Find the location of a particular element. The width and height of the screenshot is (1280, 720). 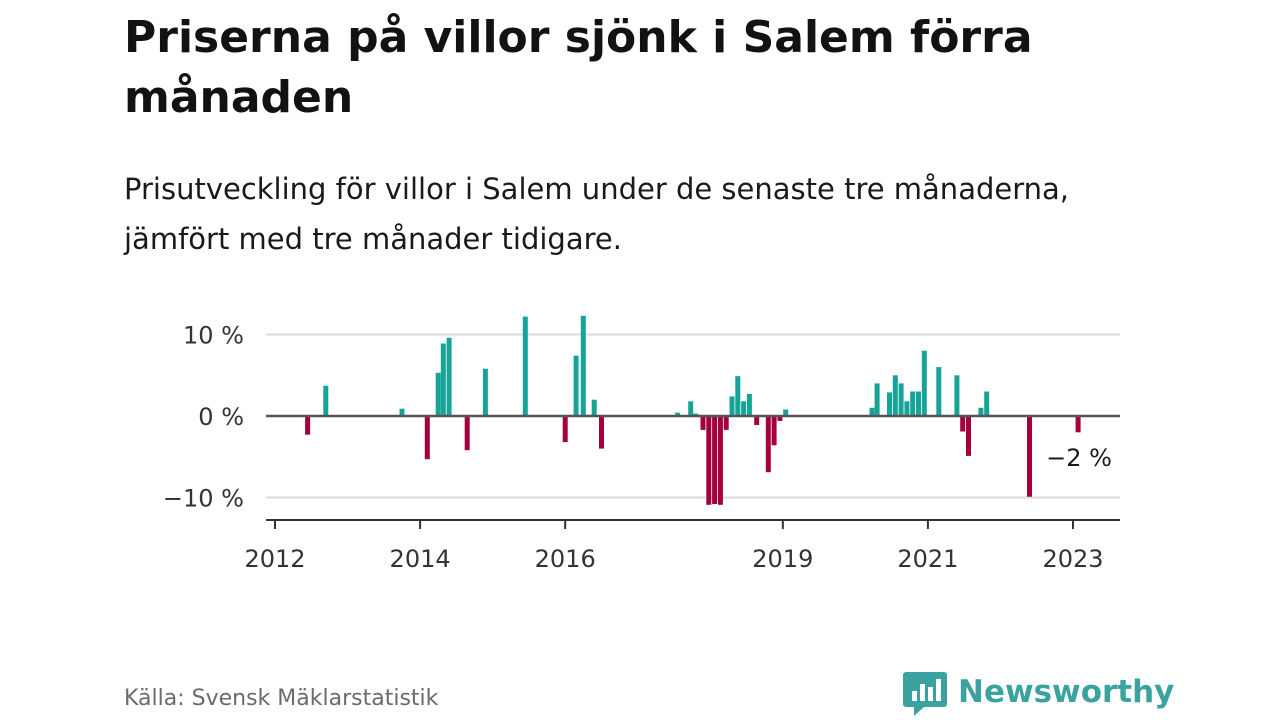

x-tick-label: 2023 is located at coordinates (1072, 559).